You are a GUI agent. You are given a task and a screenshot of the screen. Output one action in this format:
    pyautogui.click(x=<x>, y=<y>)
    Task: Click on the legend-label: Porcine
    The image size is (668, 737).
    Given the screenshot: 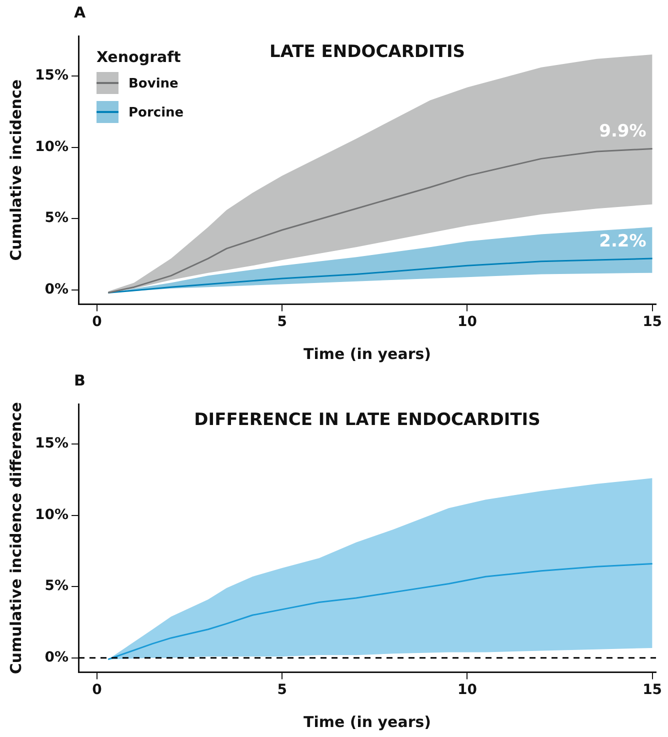 What is the action you would take?
    pyautogui.click(x=156, y=112)
    